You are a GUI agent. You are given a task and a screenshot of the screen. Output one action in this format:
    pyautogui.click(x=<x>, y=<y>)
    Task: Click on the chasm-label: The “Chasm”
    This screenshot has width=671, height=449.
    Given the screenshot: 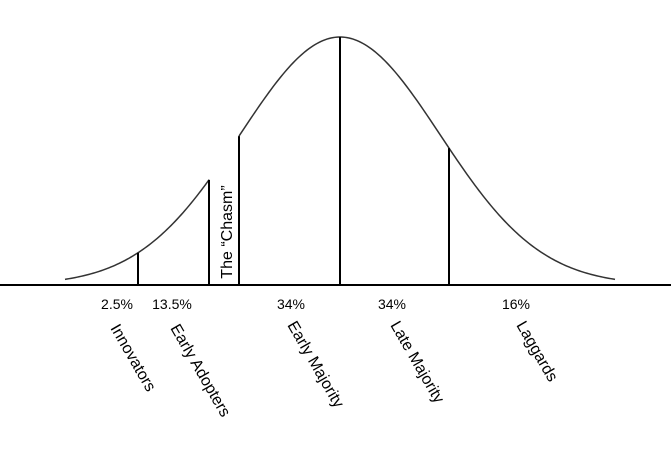 What is the action you would take?
    pyautogui.click(x=227, y=231)
    